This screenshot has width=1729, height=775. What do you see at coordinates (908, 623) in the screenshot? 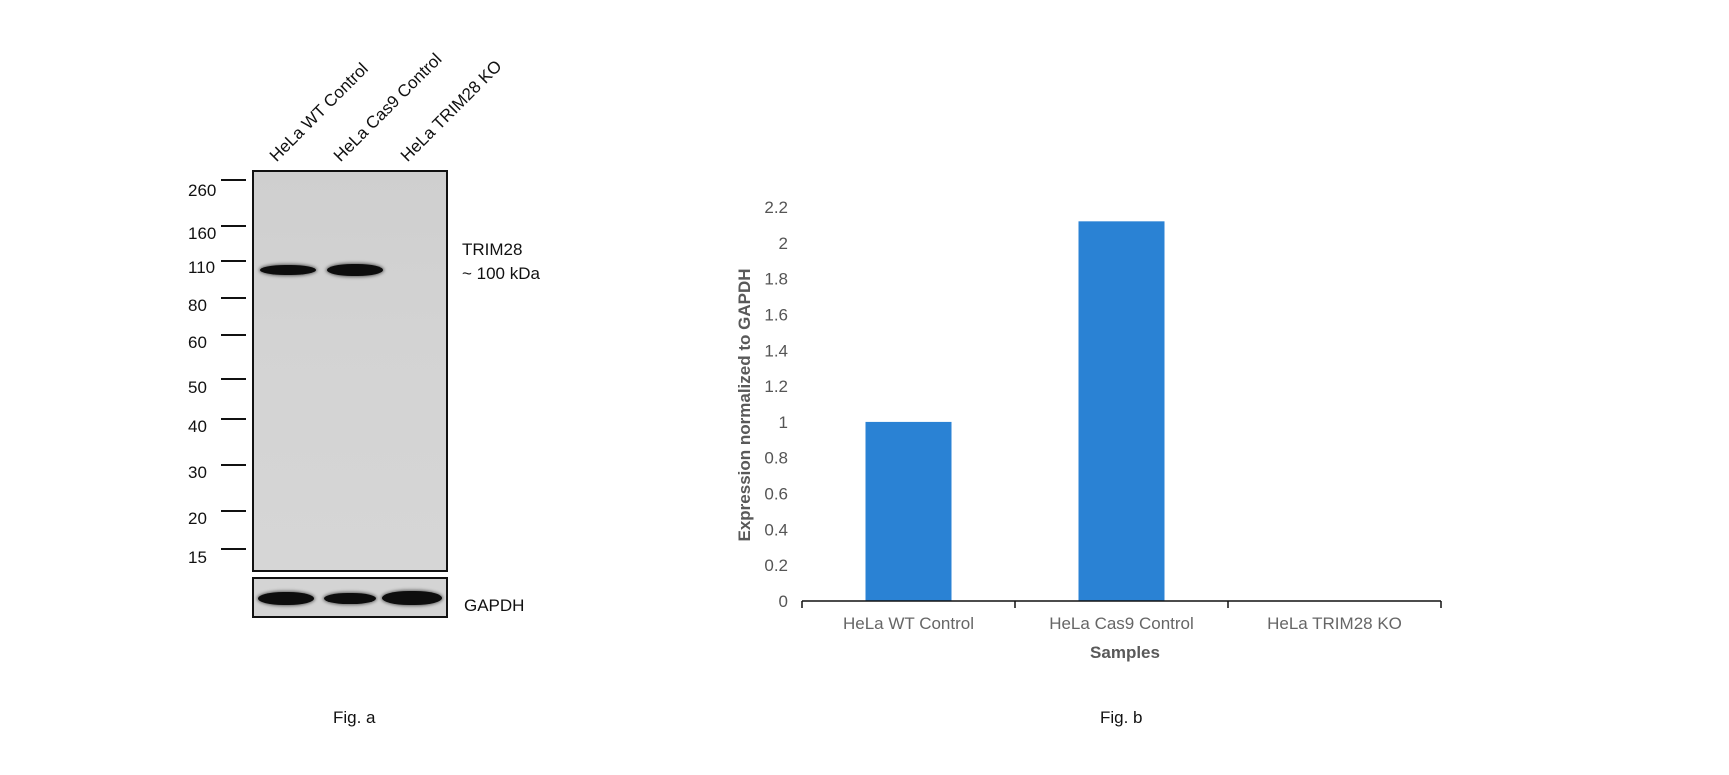
I see `x-category-label: HeLa WT Control` at bounding box center [908, 623].